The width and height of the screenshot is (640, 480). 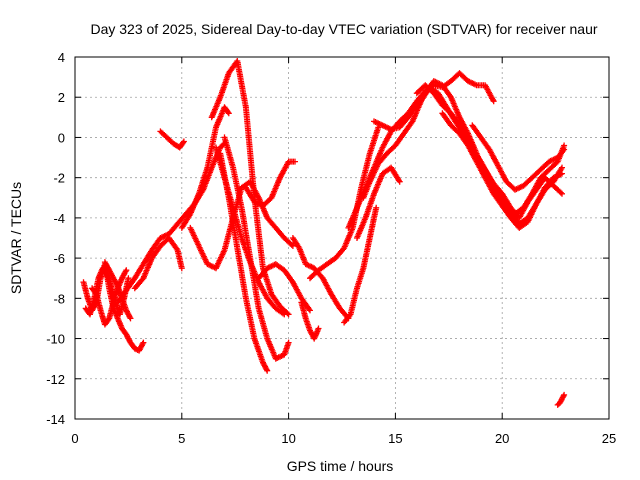 What do you see at coordinates (61, 97) in the screenshot?
I see `y-tick-label: 2` at bounding box center [61, 97].